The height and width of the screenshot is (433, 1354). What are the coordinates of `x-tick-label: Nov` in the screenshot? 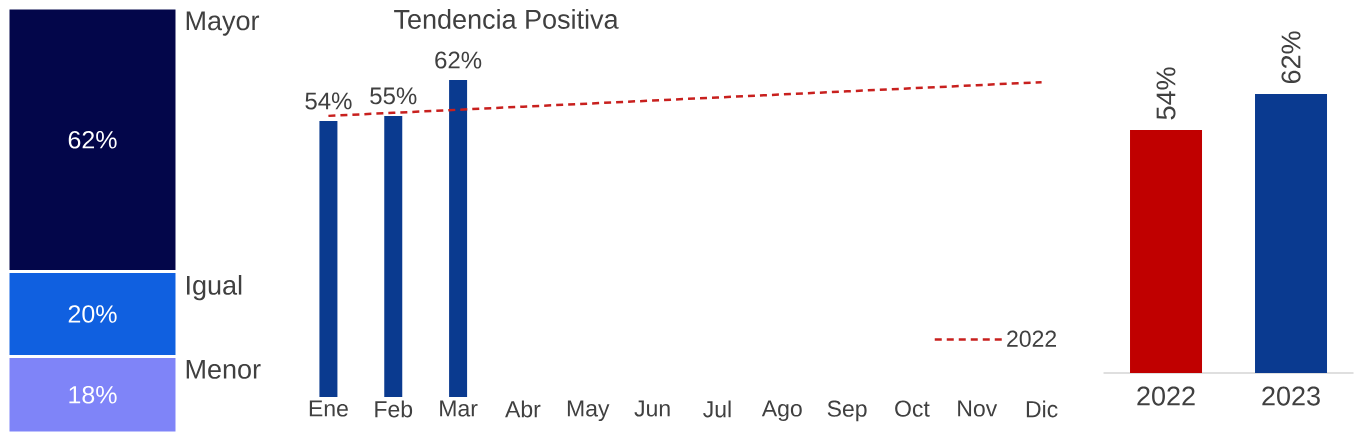 It's located at (978, 408).